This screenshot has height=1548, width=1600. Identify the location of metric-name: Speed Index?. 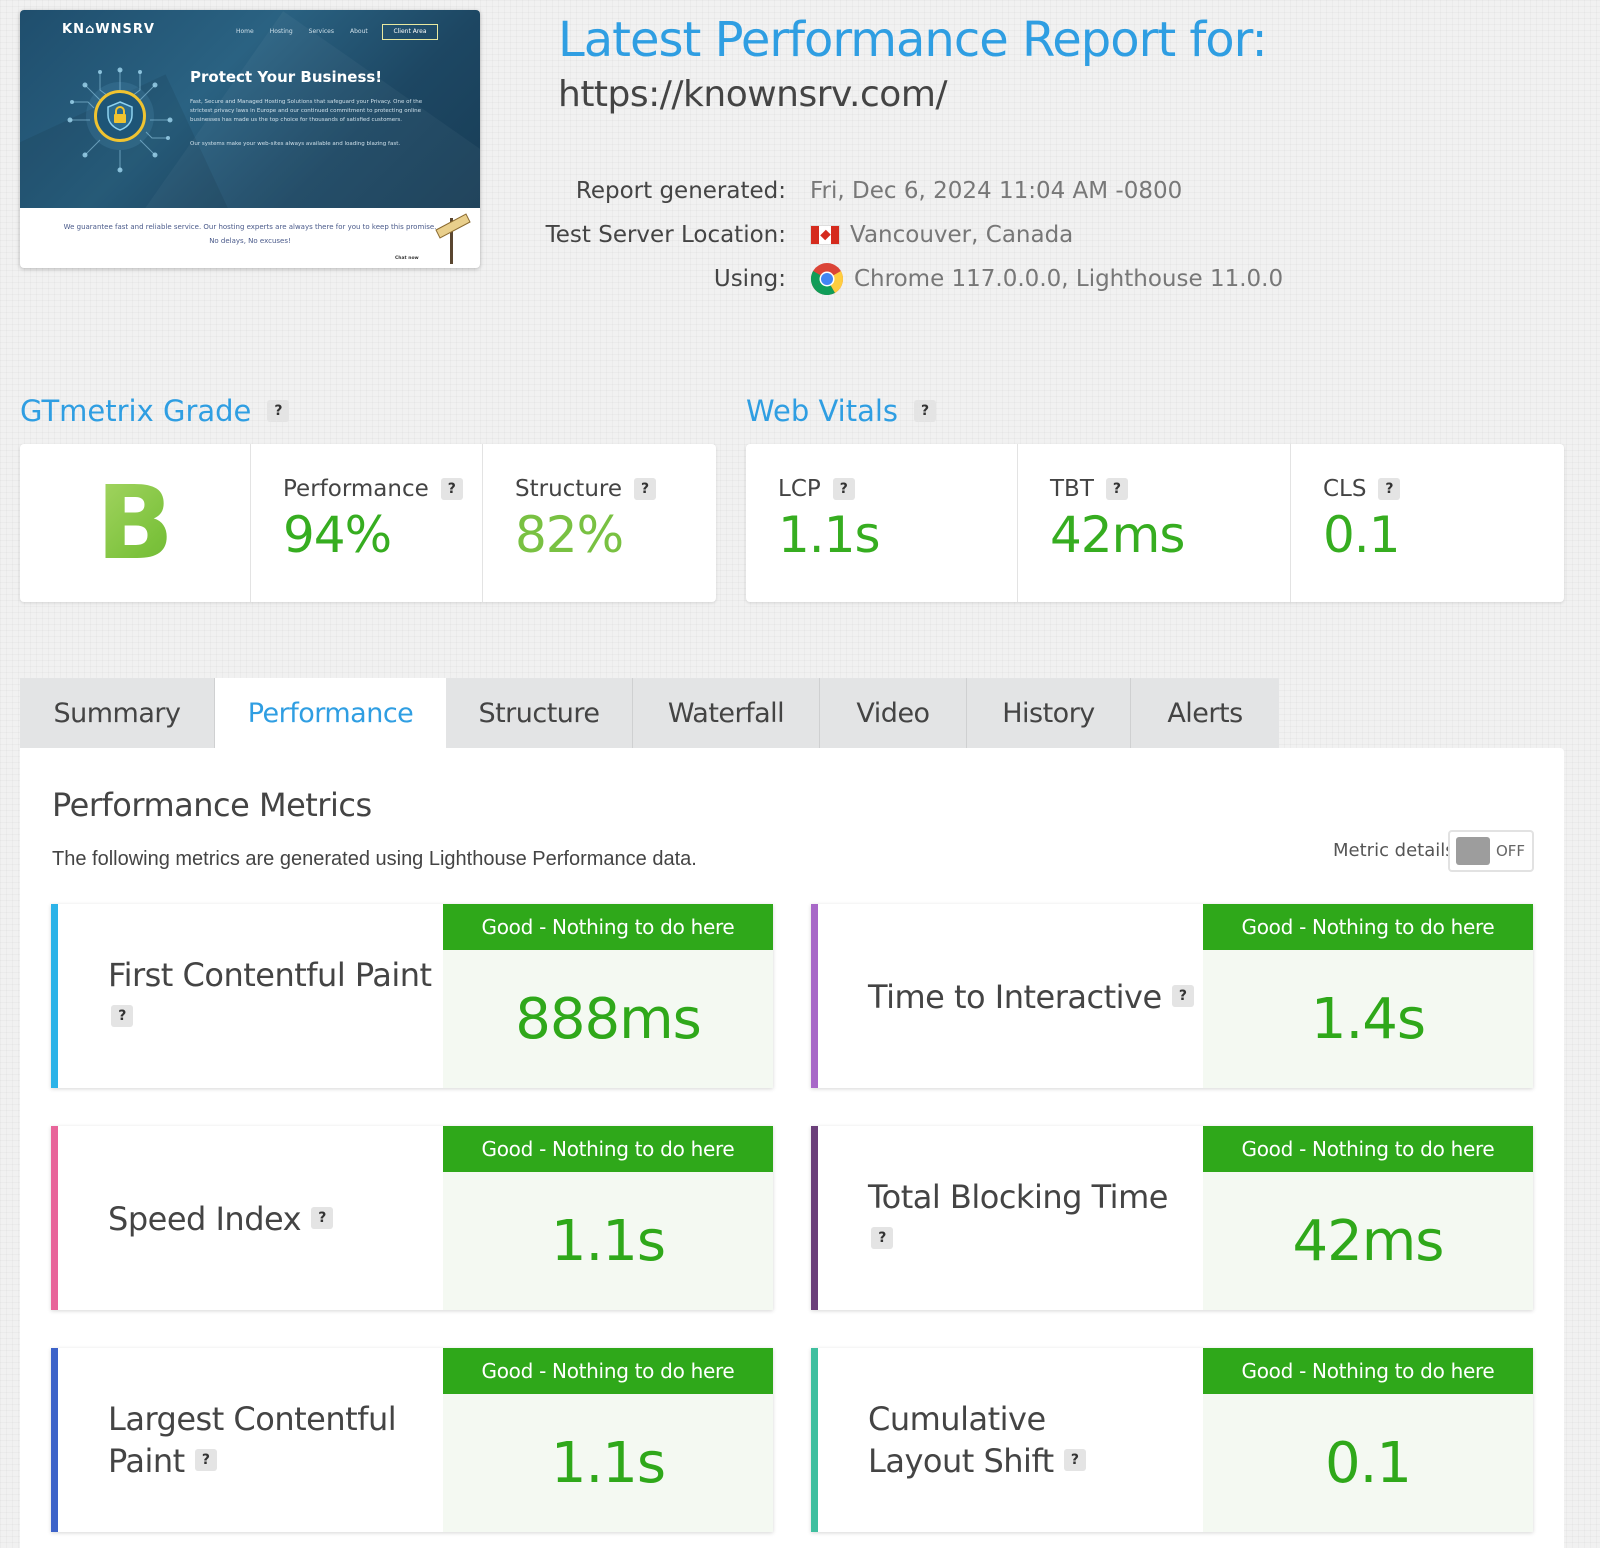
(273, 1219).